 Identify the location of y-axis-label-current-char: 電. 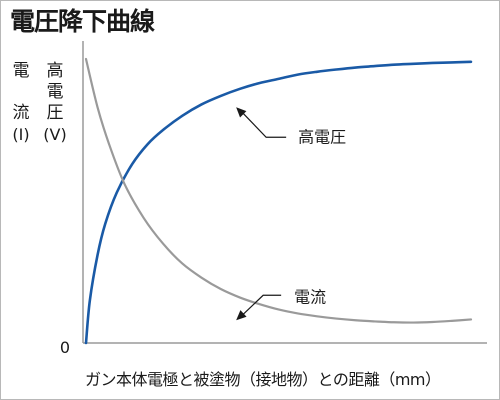
(21, 71).